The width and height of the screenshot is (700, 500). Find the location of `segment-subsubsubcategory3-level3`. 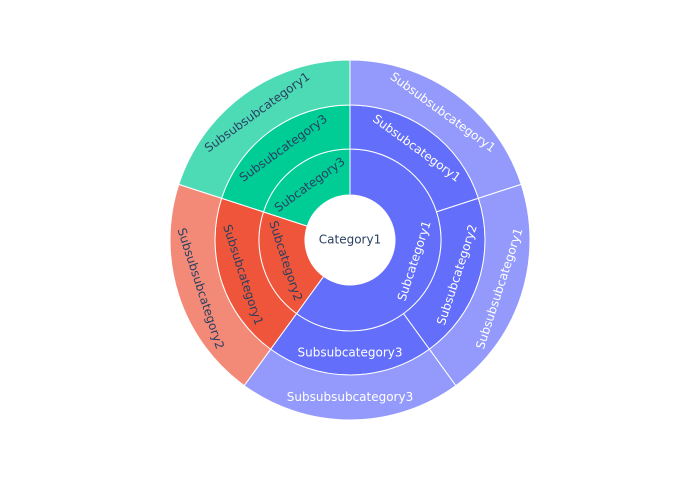

segment-subsubsubcategory3-level3 is located at coordinates (350, 384).